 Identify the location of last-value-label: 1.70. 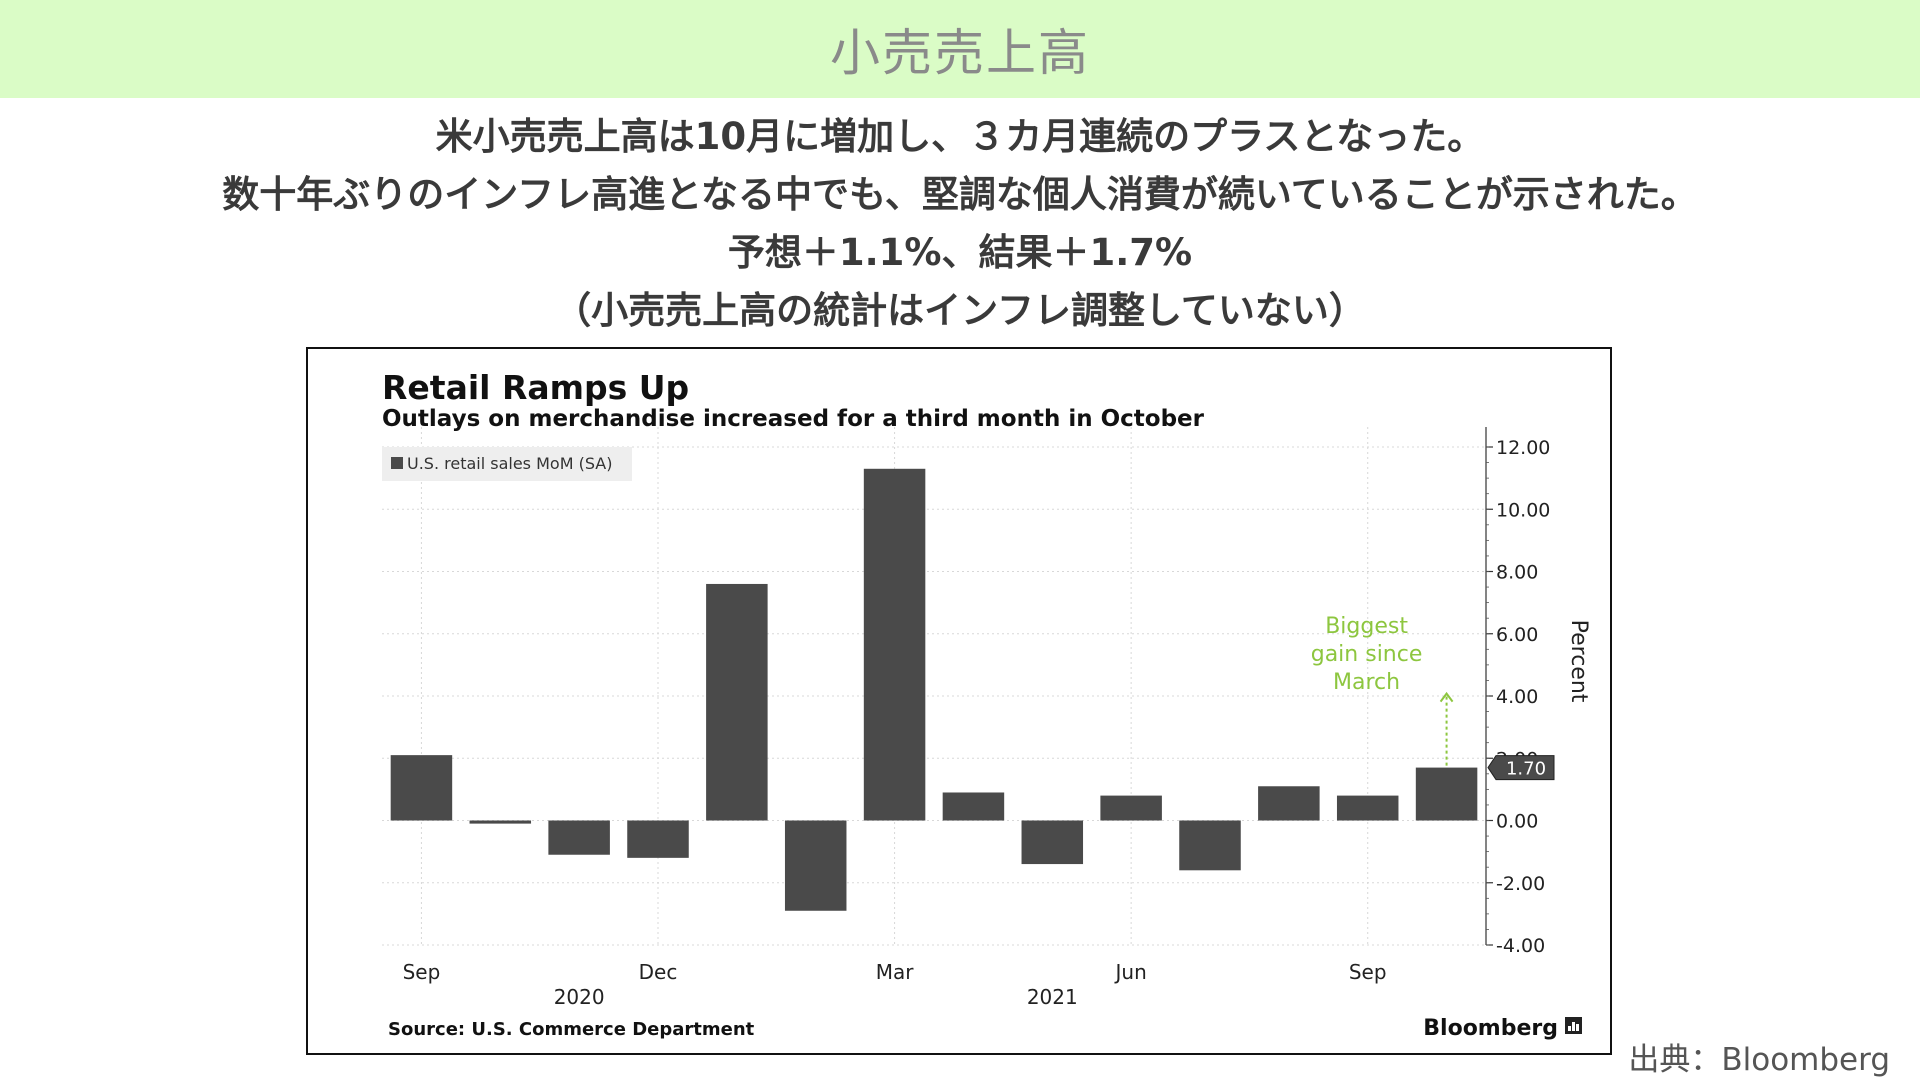
(1526, 769).